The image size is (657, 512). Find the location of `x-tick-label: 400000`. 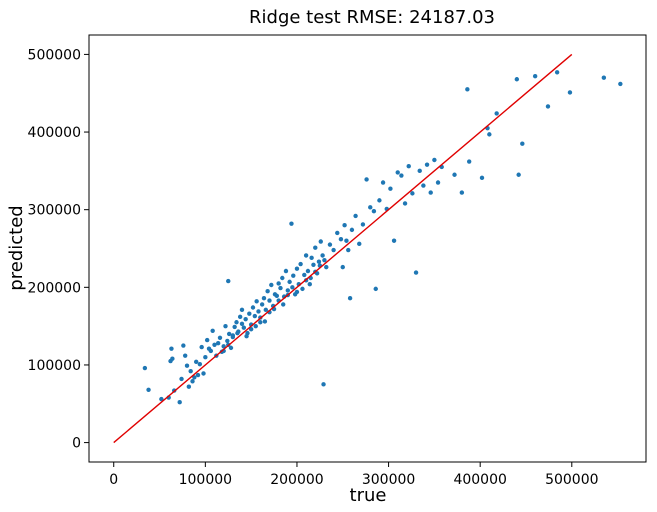

x-tick-label: 400000 is located at coordinates (479, 480).